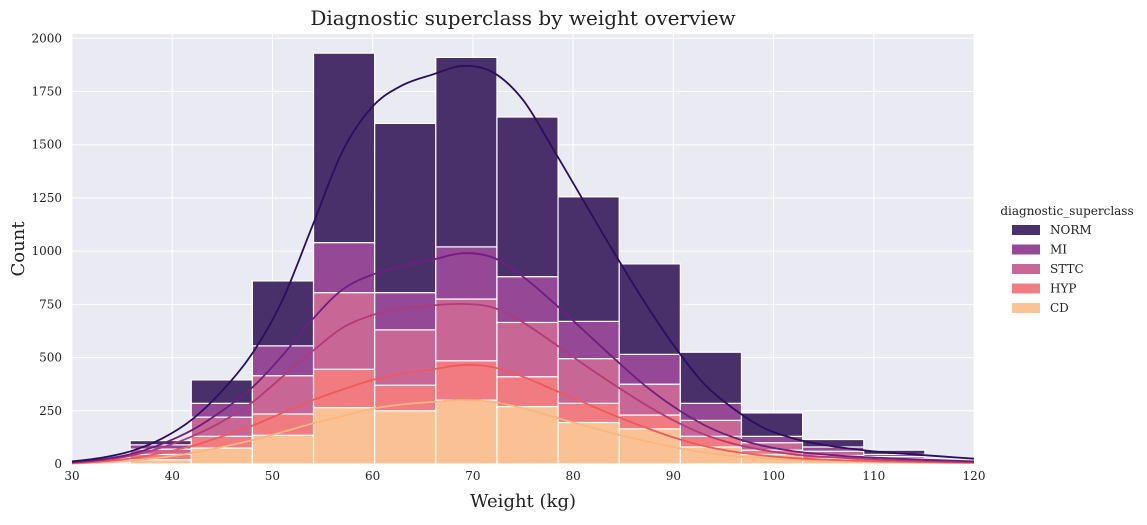  I want to click on legend-label-norm: NORM, so click(1071, 230).